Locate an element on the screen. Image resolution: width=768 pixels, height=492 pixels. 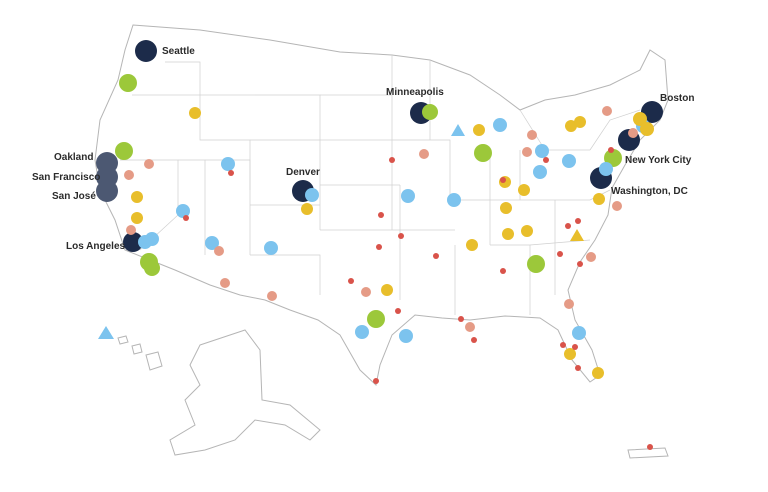
marker-san-jose is located at coordinates (107, 191).